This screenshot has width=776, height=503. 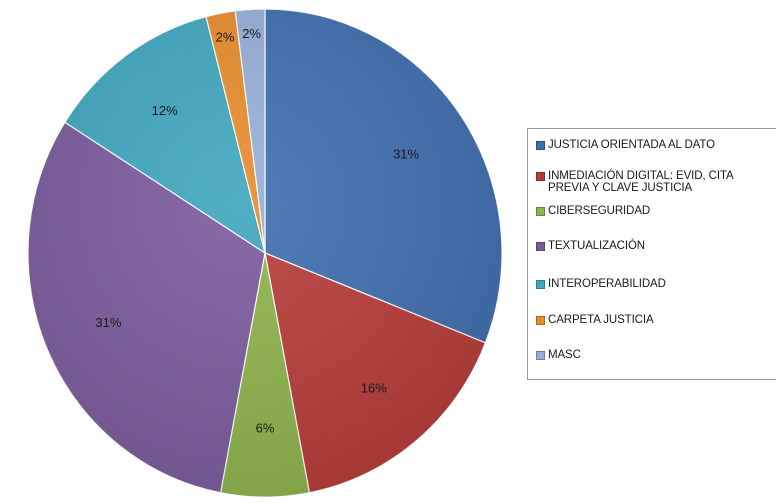 I want to click on legend-item: CIBERSEGURIDAD, so click(x=593, y=211).